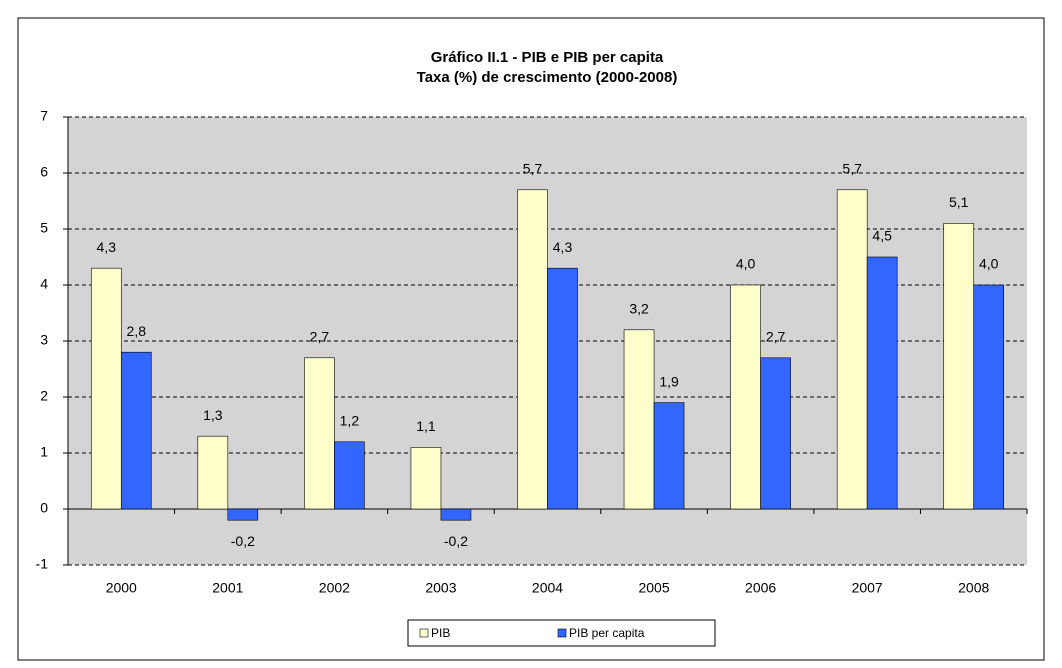 The width and height of the screenshot is (1062, 668). I want to click on value-label: 2,8, so click(137, 331).